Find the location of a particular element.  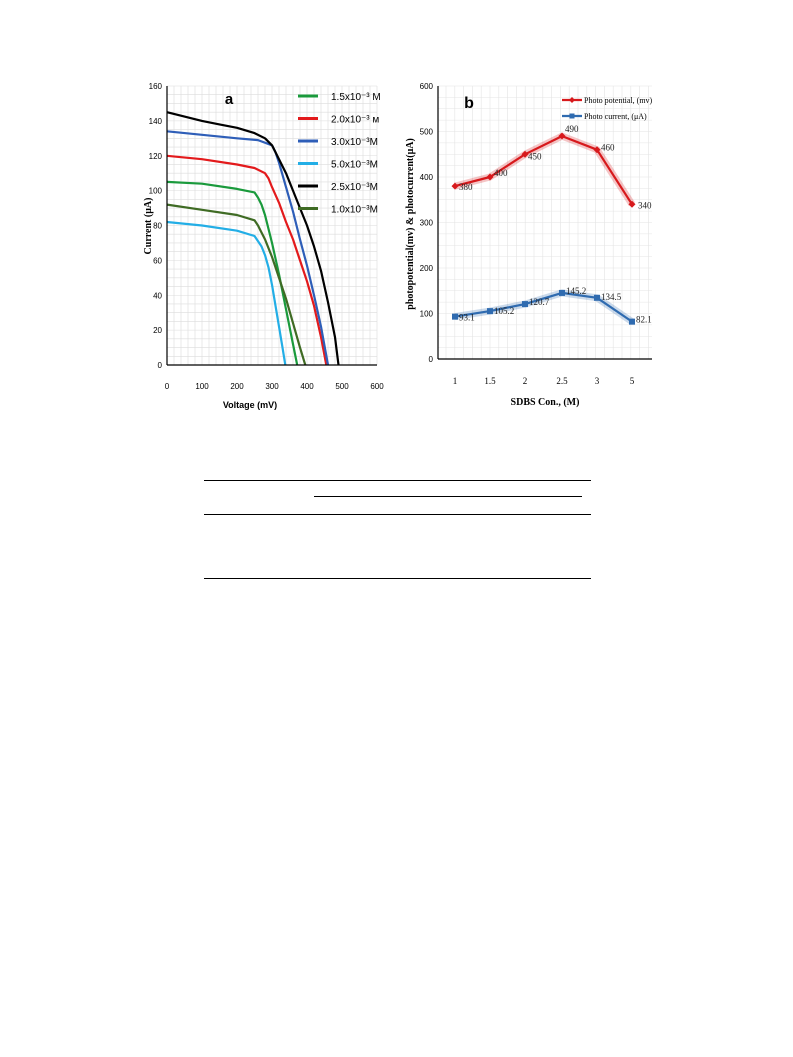

y-tick-label: 80 is located at coordinates (157, 226).